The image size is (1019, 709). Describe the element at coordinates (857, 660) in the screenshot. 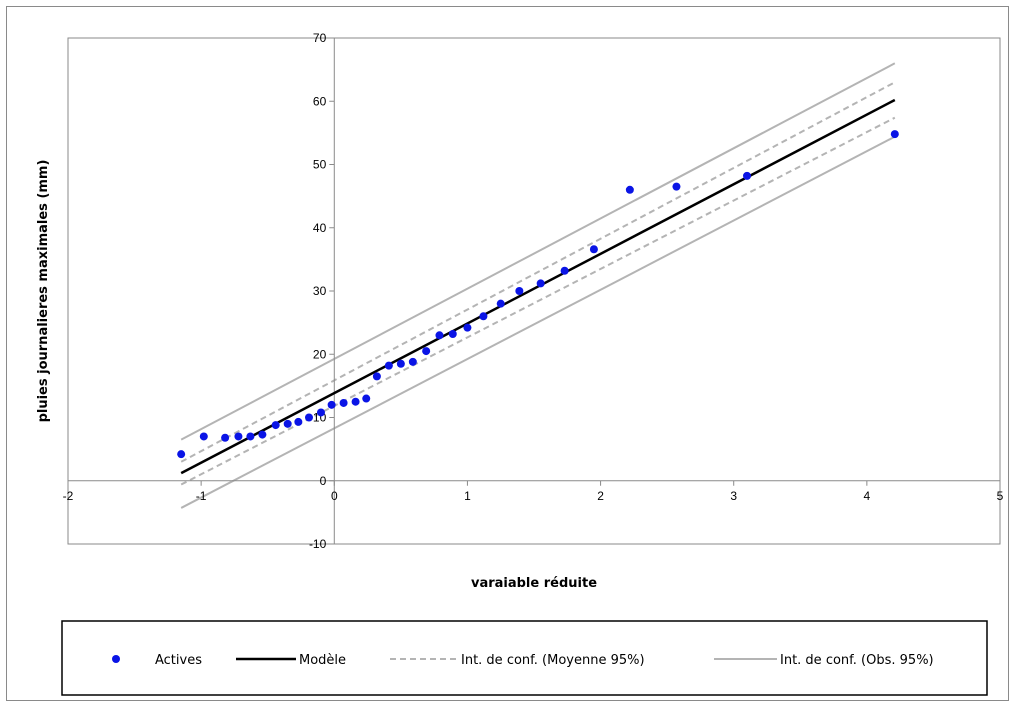

I see `legend-label-ci-obs: Int. de conf. (Obs. 95%)` at that location.